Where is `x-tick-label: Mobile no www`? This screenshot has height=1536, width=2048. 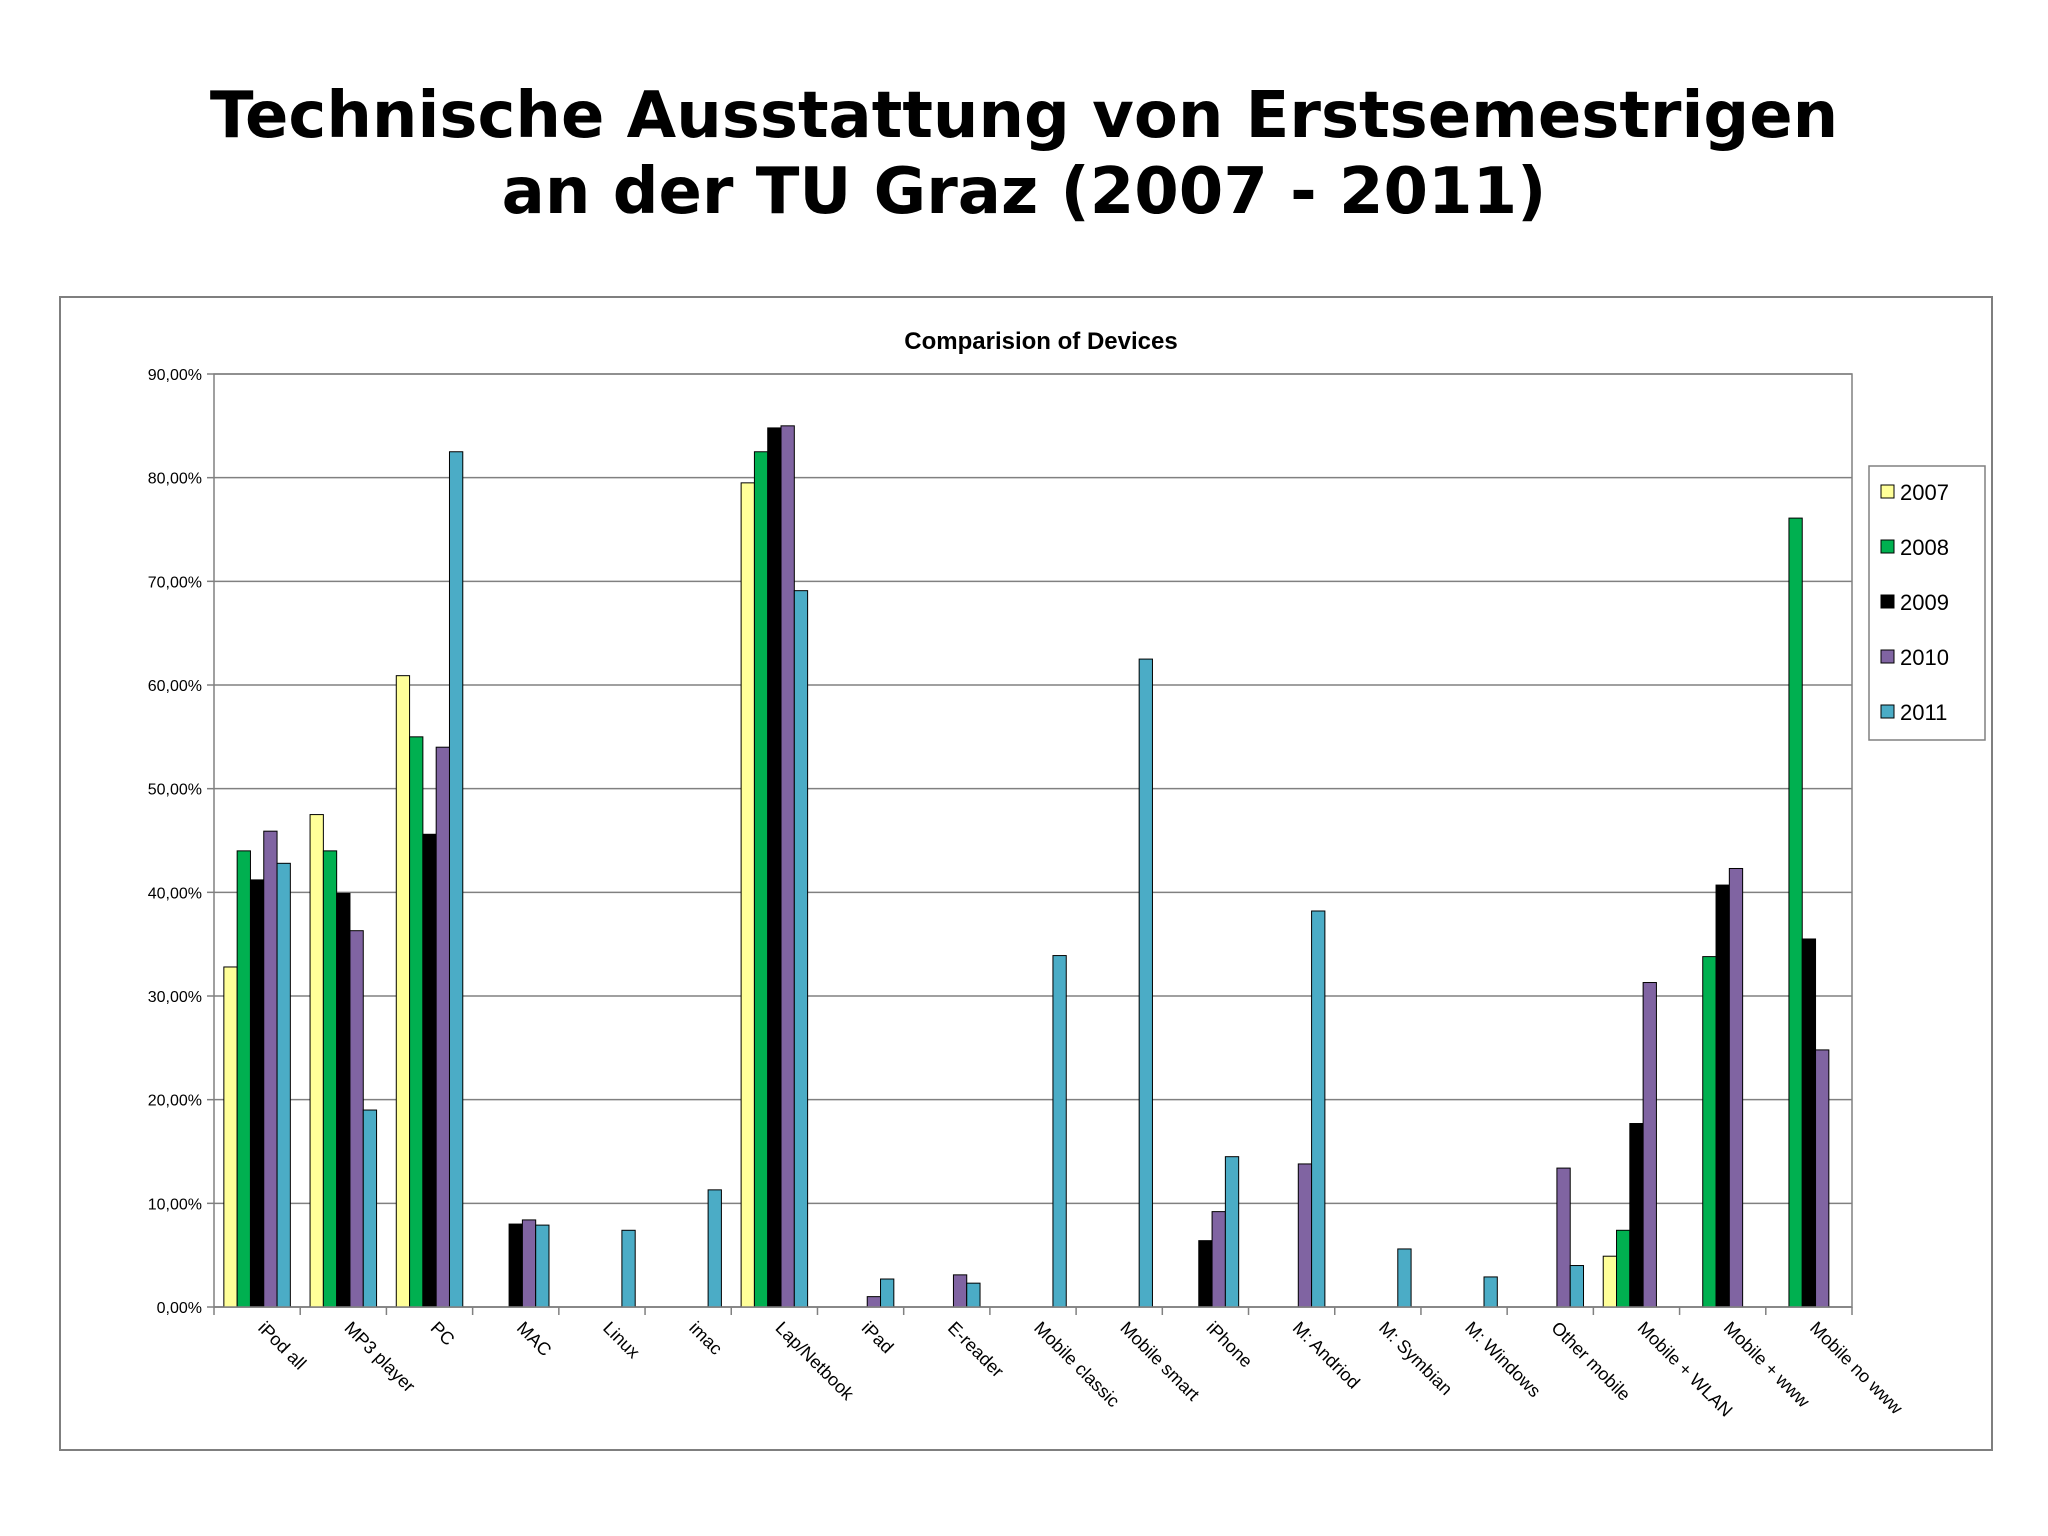
x-tick-label: Mobile no www is located at coordinates (1856, 1368).